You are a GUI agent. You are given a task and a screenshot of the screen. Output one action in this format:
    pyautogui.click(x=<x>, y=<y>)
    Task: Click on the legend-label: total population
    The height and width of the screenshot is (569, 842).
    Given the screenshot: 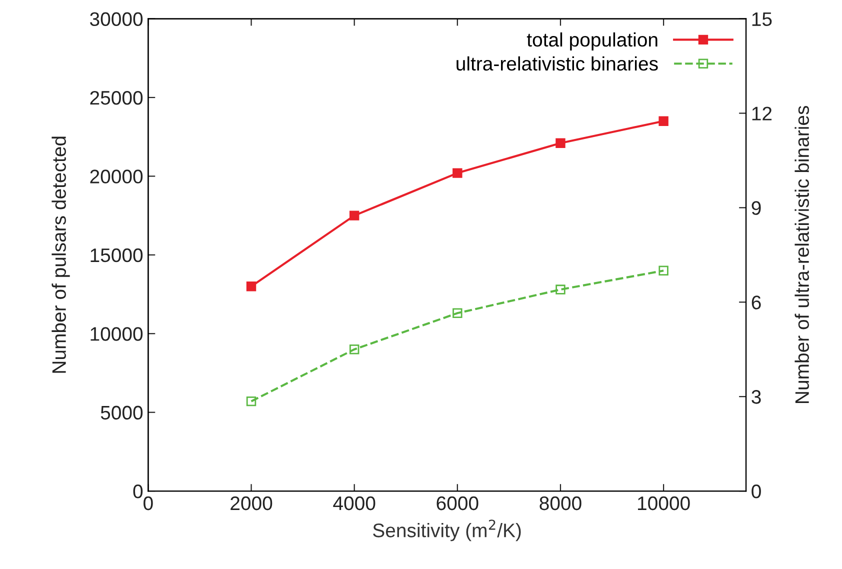 What is the action you would take?
    pyautogui.click(x=592, y=41)
    